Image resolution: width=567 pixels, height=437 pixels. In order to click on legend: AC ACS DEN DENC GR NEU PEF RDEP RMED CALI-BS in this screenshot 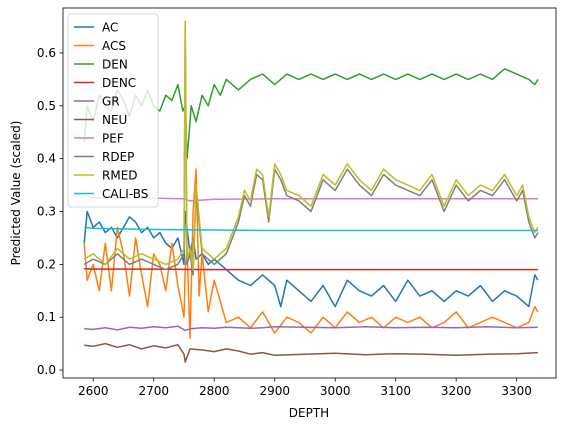, I will do `click(113, 110)`.